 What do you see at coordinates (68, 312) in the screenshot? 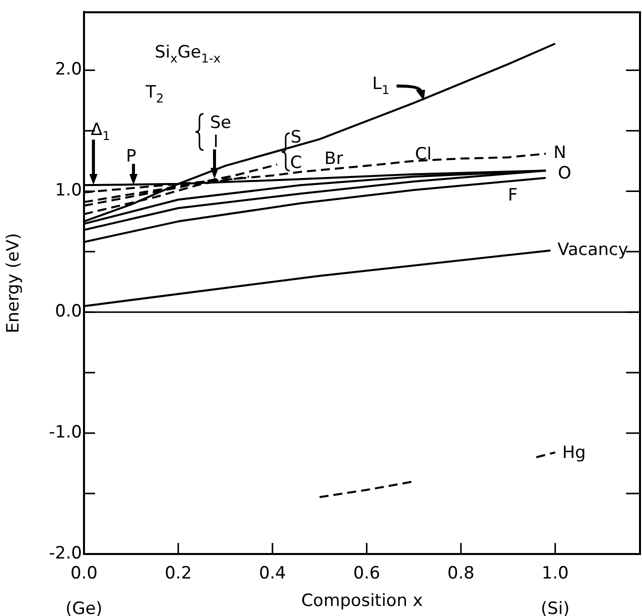
I see `y-tick-label: 0.0` at bounding box center [68, 312].